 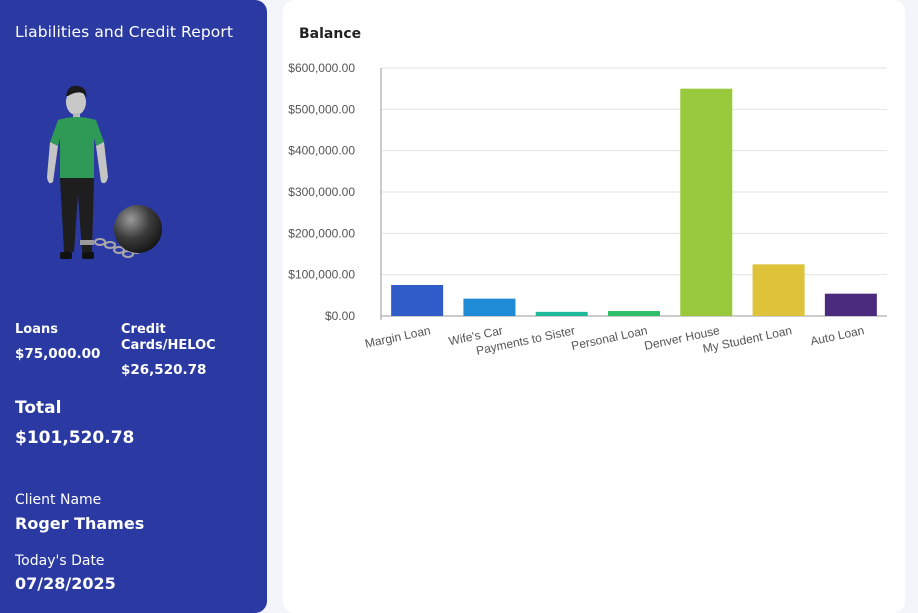 What do you see at coordinates (143, 329) in the screenshot?
I see `credit-label-line1: Credit` at bounding box center [143, 329].